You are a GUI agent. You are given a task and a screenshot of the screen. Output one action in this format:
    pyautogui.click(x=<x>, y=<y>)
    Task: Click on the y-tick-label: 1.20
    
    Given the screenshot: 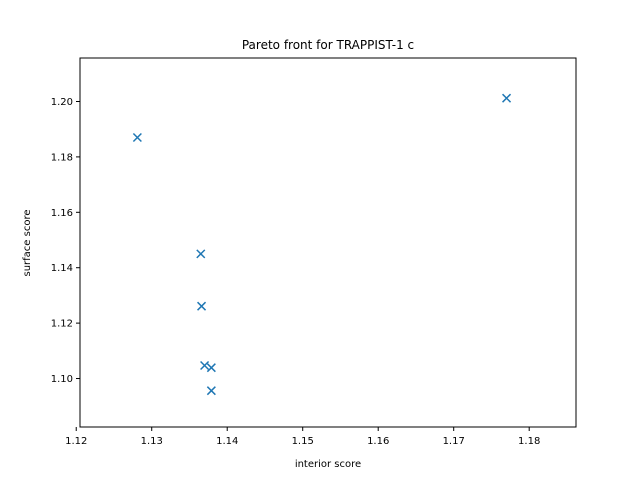 What is the action you would take?
    pyautogui.click(x=62, y=102)
    